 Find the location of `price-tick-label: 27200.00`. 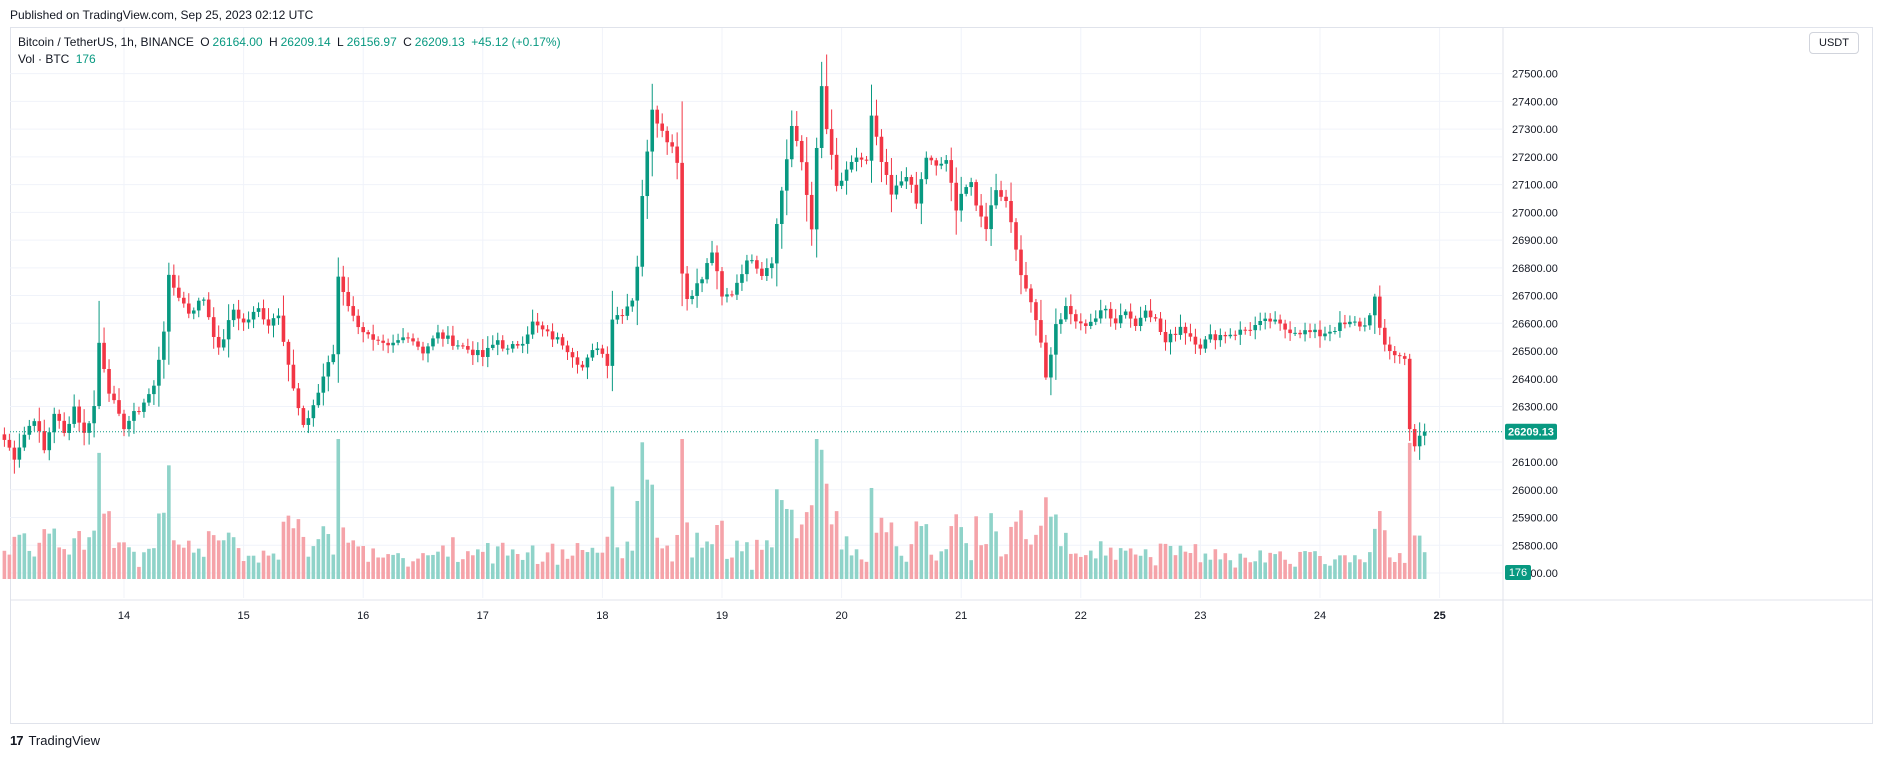

price-tick-label: 27200.00 is located at coordinates (1535, 158).